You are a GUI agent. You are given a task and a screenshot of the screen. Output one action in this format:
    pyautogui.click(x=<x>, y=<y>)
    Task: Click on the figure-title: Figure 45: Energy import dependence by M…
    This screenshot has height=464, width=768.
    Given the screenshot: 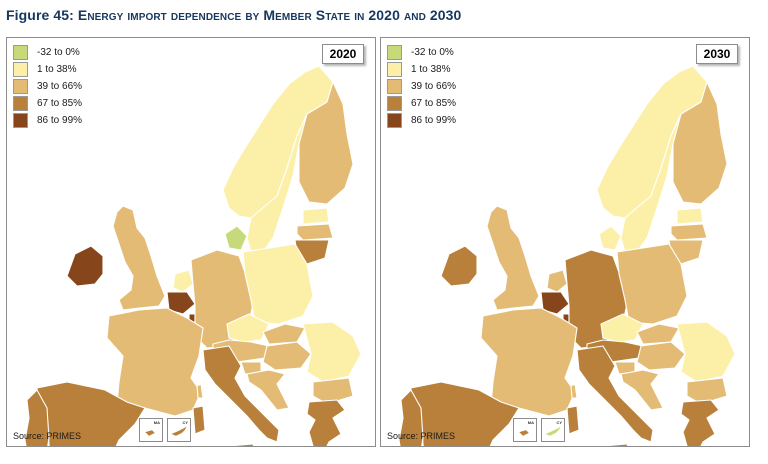 What is the action you would take?
    pyautogui.click(x=234, y=15)
    